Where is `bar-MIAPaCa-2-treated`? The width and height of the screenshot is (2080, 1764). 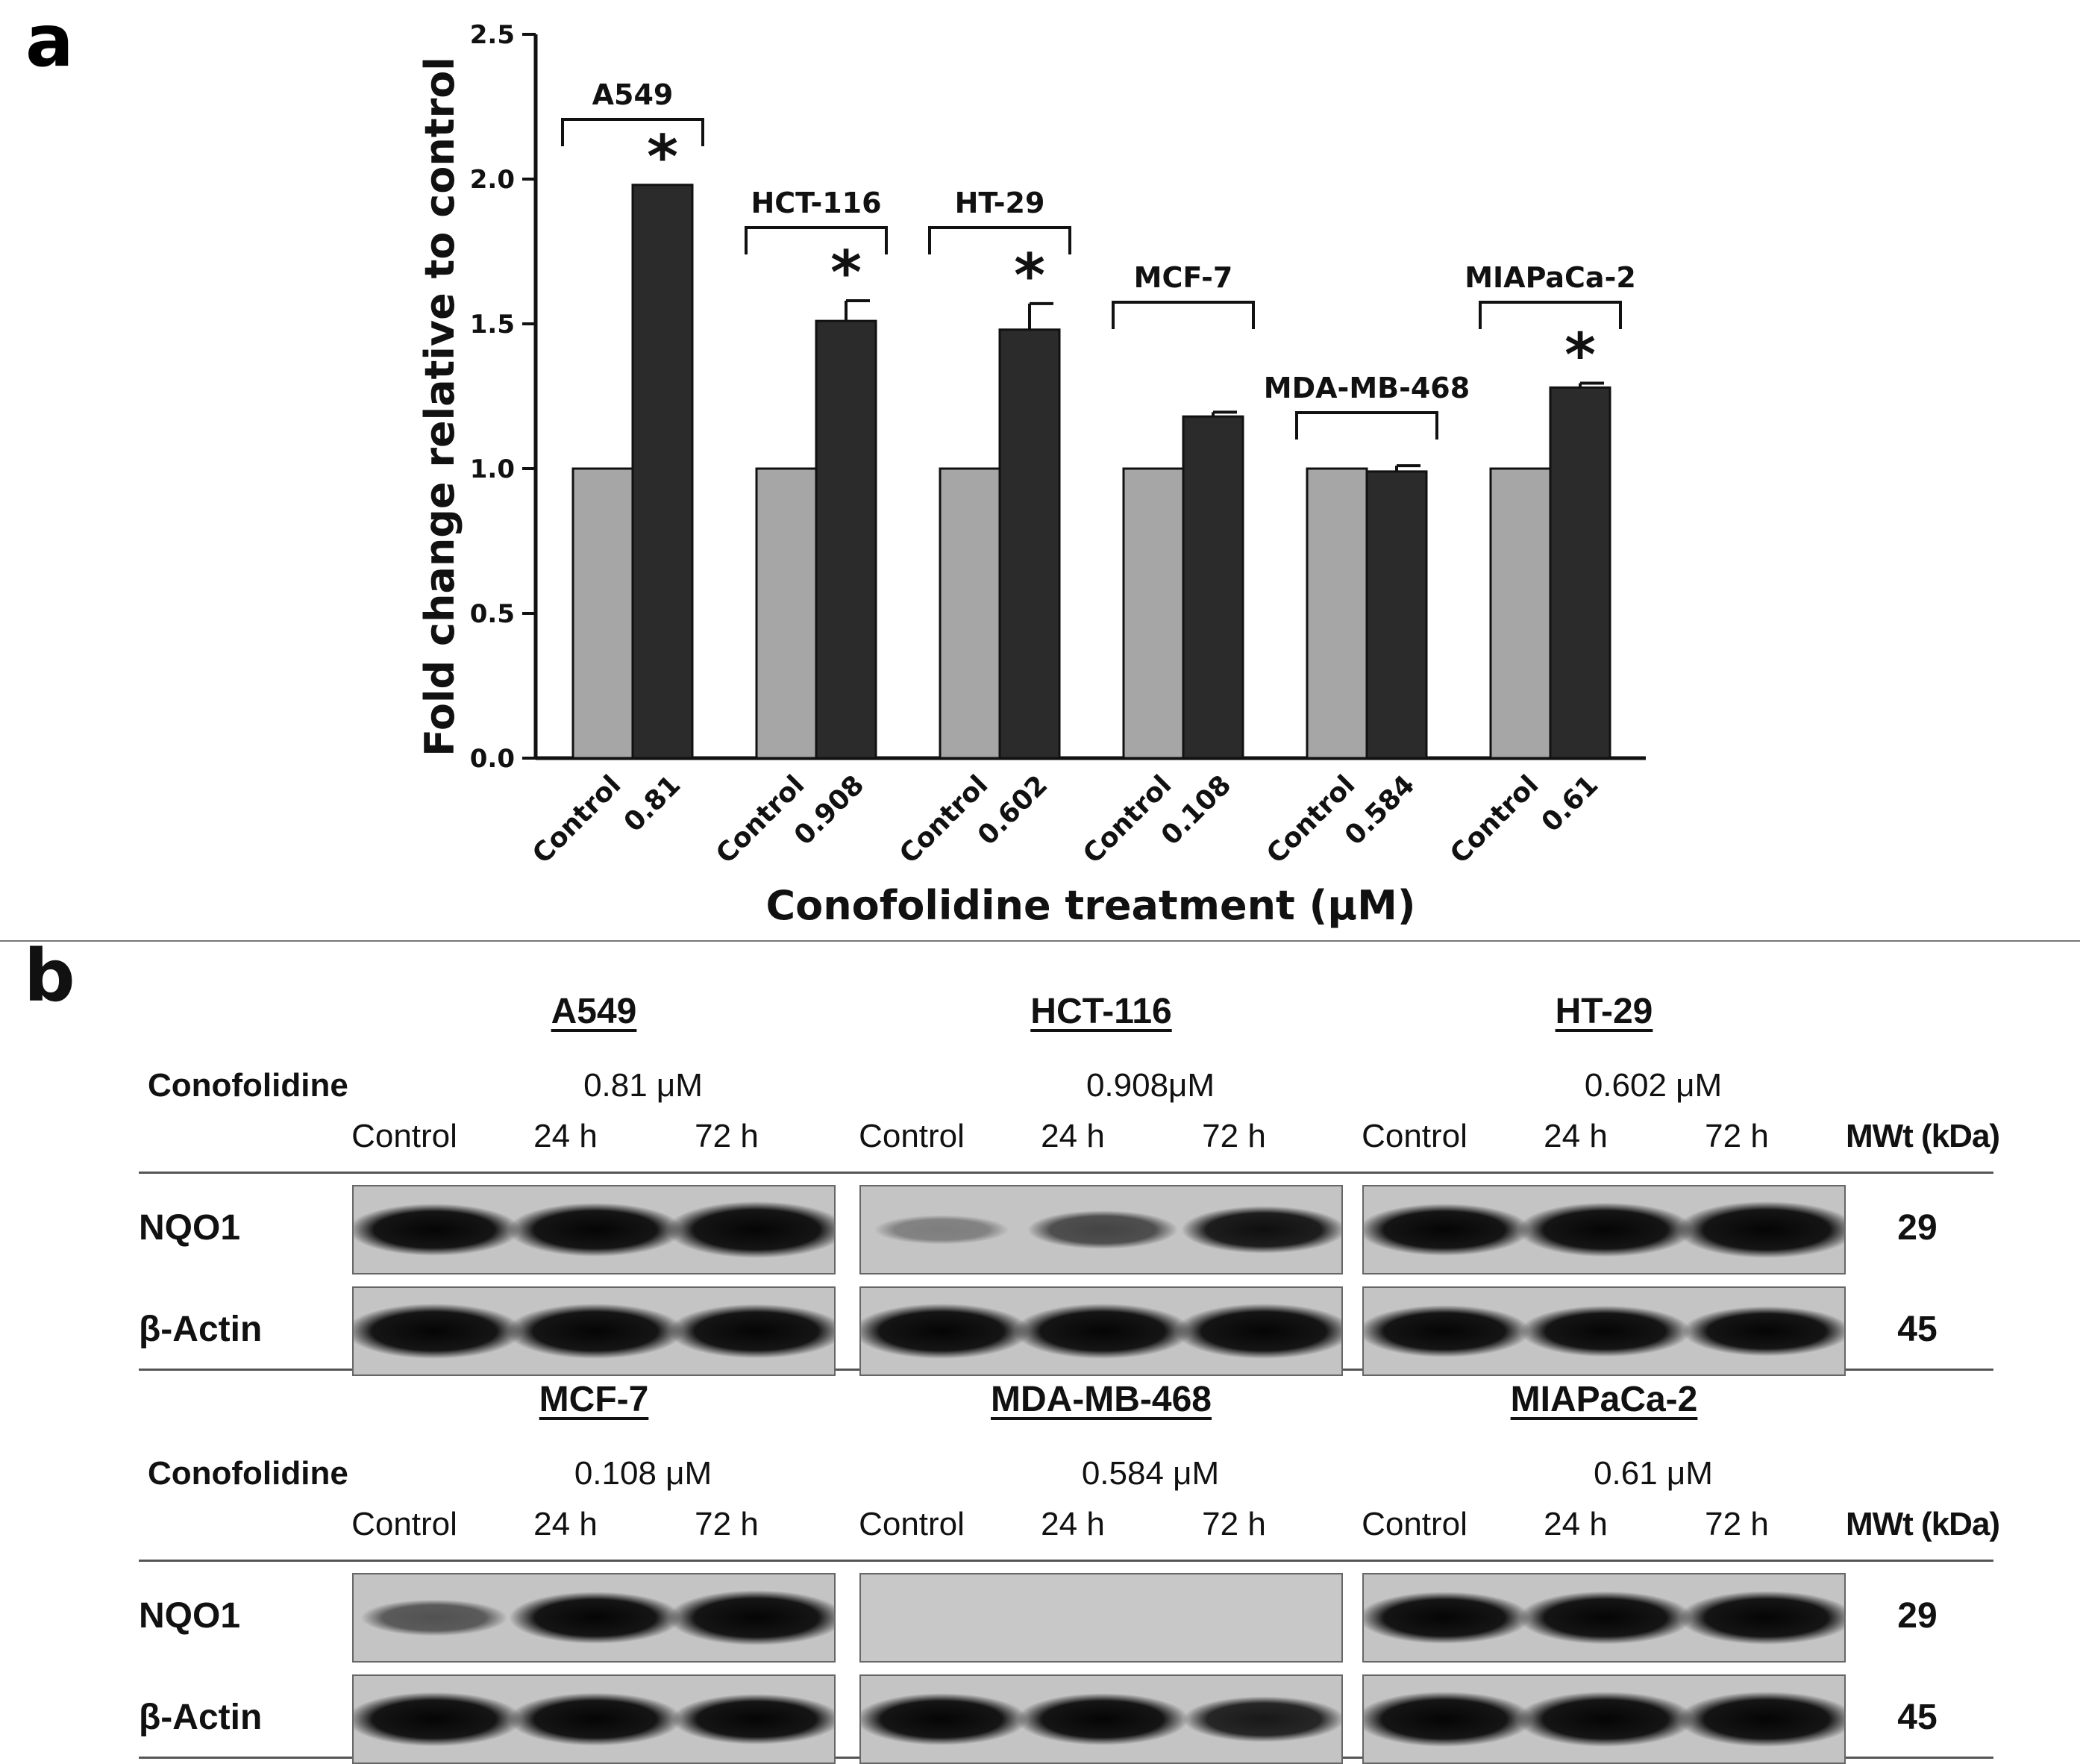
bar-MIAPaCa-2-treated is located at coordinates (1580, 573).